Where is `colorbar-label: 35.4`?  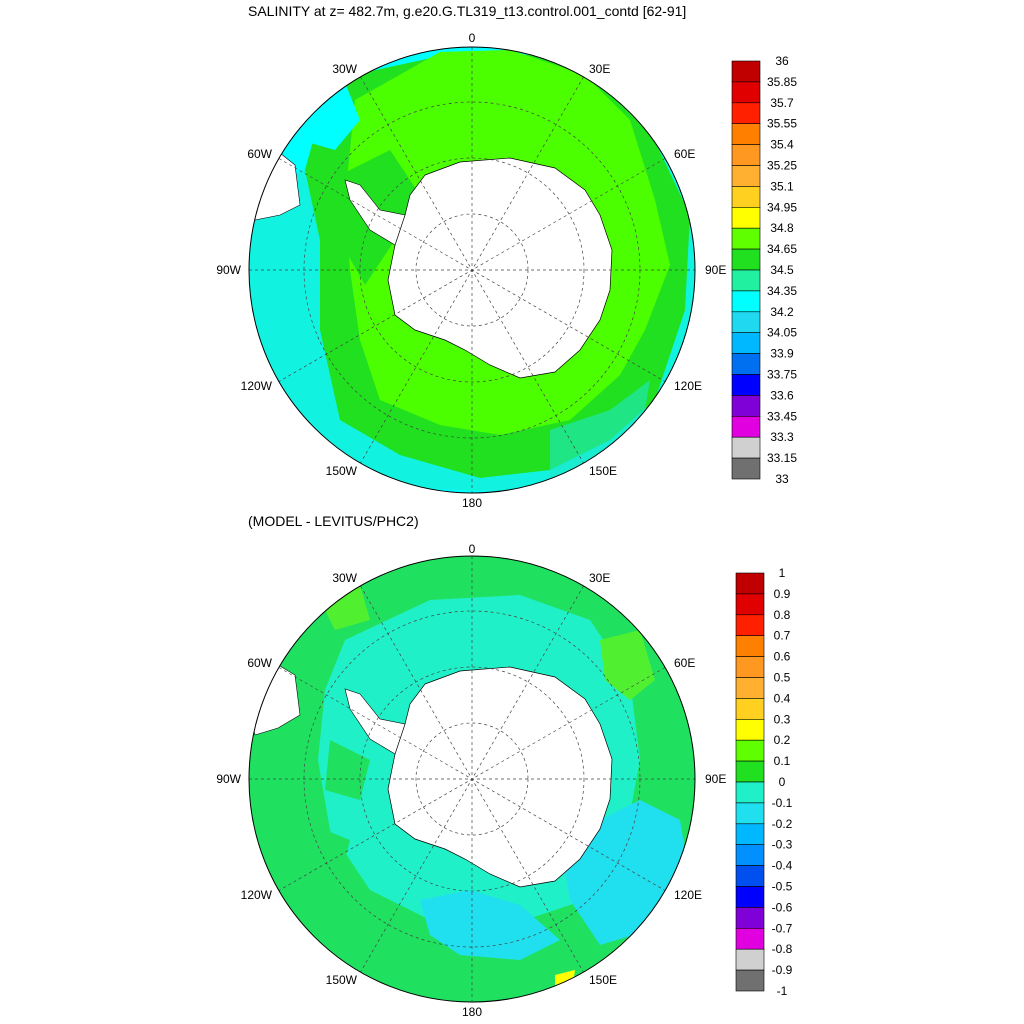
colorbar-label: 35.4 is located at coordinates (782, 145).